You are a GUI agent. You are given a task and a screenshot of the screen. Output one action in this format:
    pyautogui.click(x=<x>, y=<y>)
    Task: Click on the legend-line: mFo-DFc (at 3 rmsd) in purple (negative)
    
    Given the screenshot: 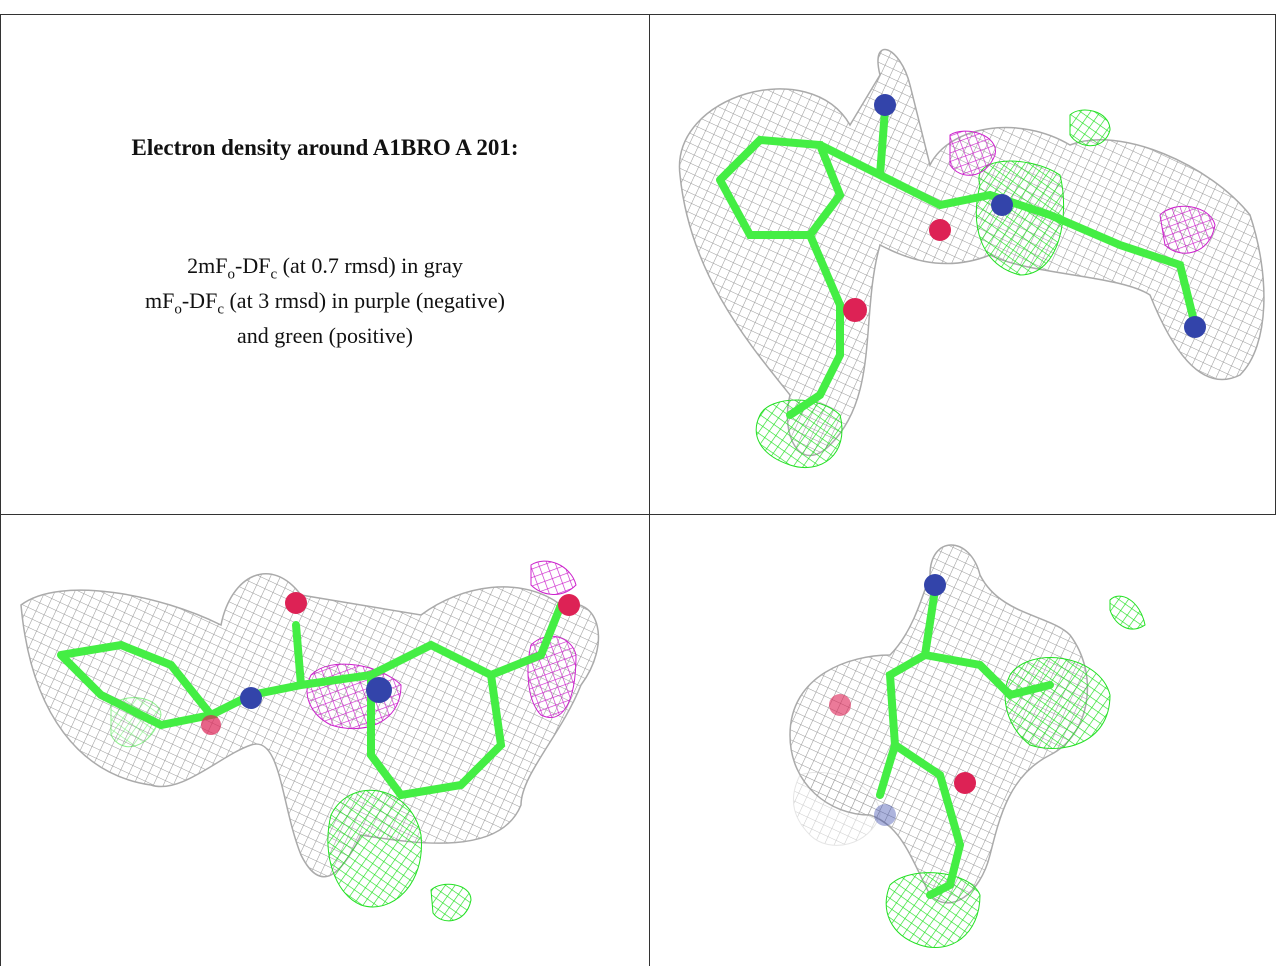 What is the action you would take?
    pyautogui.click(x=325, y=300)
    